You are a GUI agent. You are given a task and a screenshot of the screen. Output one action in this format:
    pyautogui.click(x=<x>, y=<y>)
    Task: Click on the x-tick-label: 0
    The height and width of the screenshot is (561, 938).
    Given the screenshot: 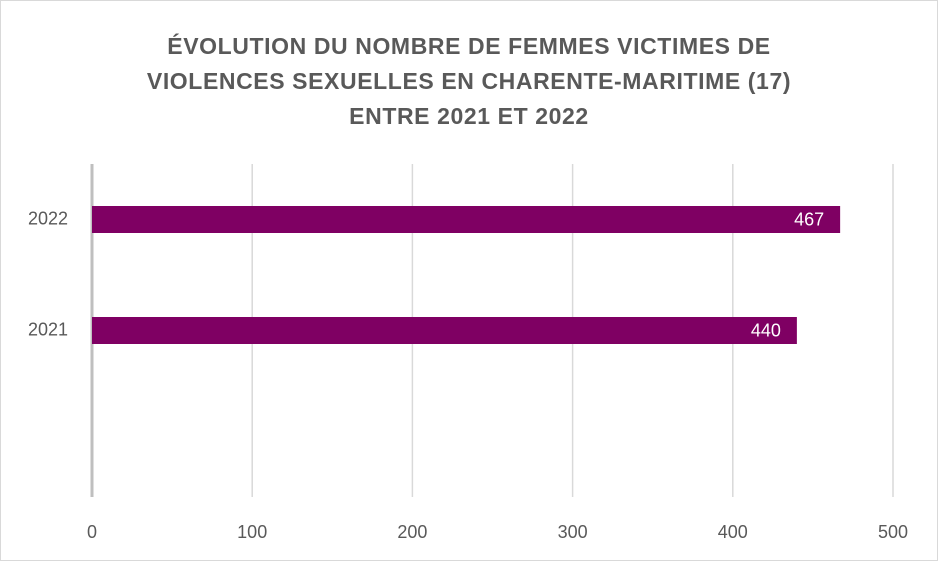 What is the action you would take?
    pyautogui.click(x=92, y=532)
    